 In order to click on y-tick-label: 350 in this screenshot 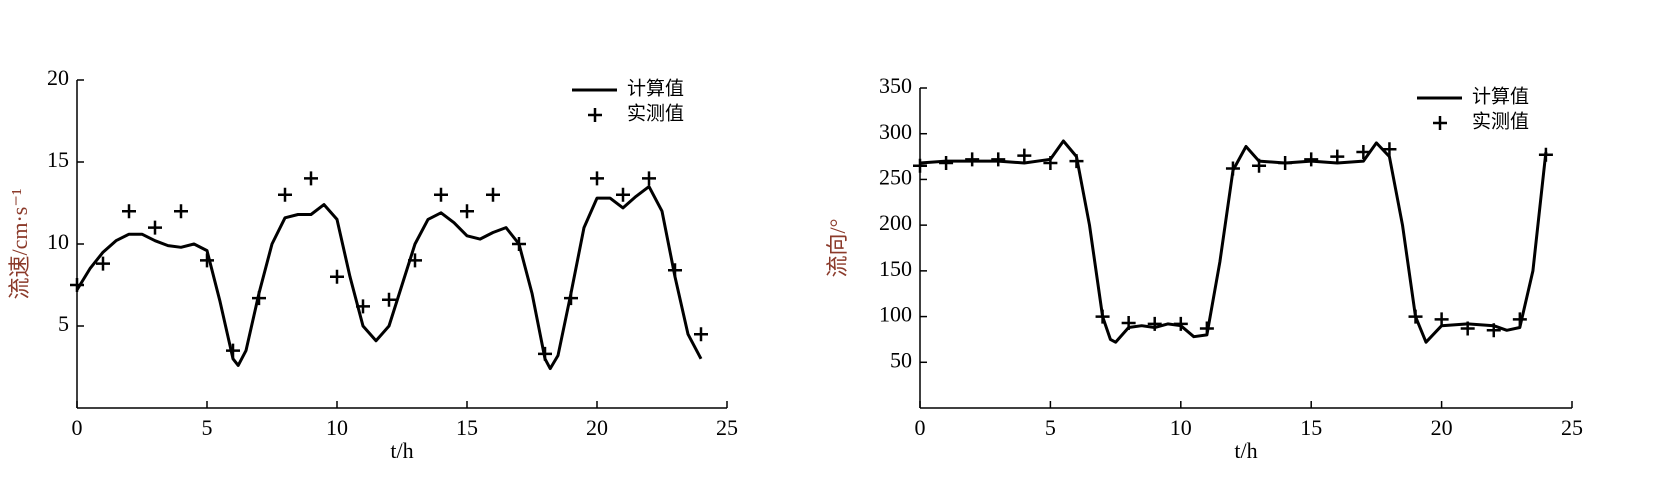, I will do `click(895, 85)`.